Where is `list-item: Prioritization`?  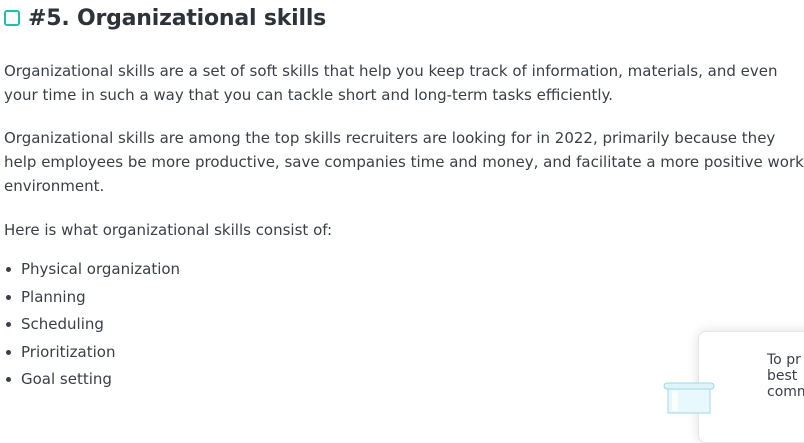
list-item: Prioritization is located at coordinates (92, 354).